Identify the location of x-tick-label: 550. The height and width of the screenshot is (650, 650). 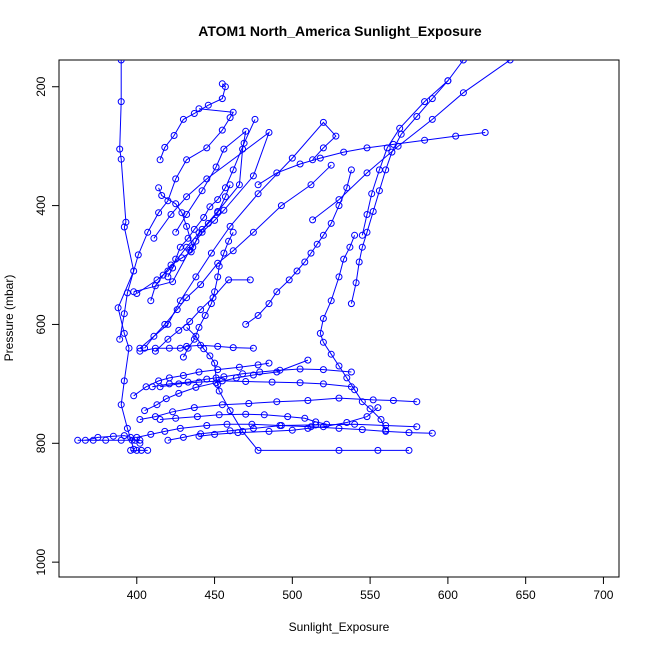
(370, 595).